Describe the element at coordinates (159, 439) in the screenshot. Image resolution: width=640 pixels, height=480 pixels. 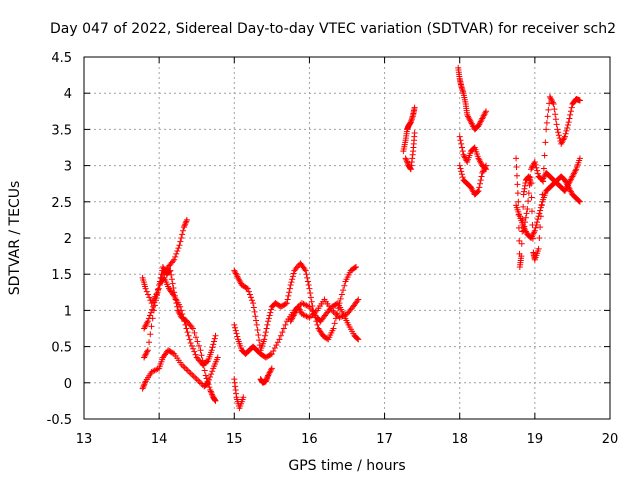
I see `x-tick-label: 14` at that location.